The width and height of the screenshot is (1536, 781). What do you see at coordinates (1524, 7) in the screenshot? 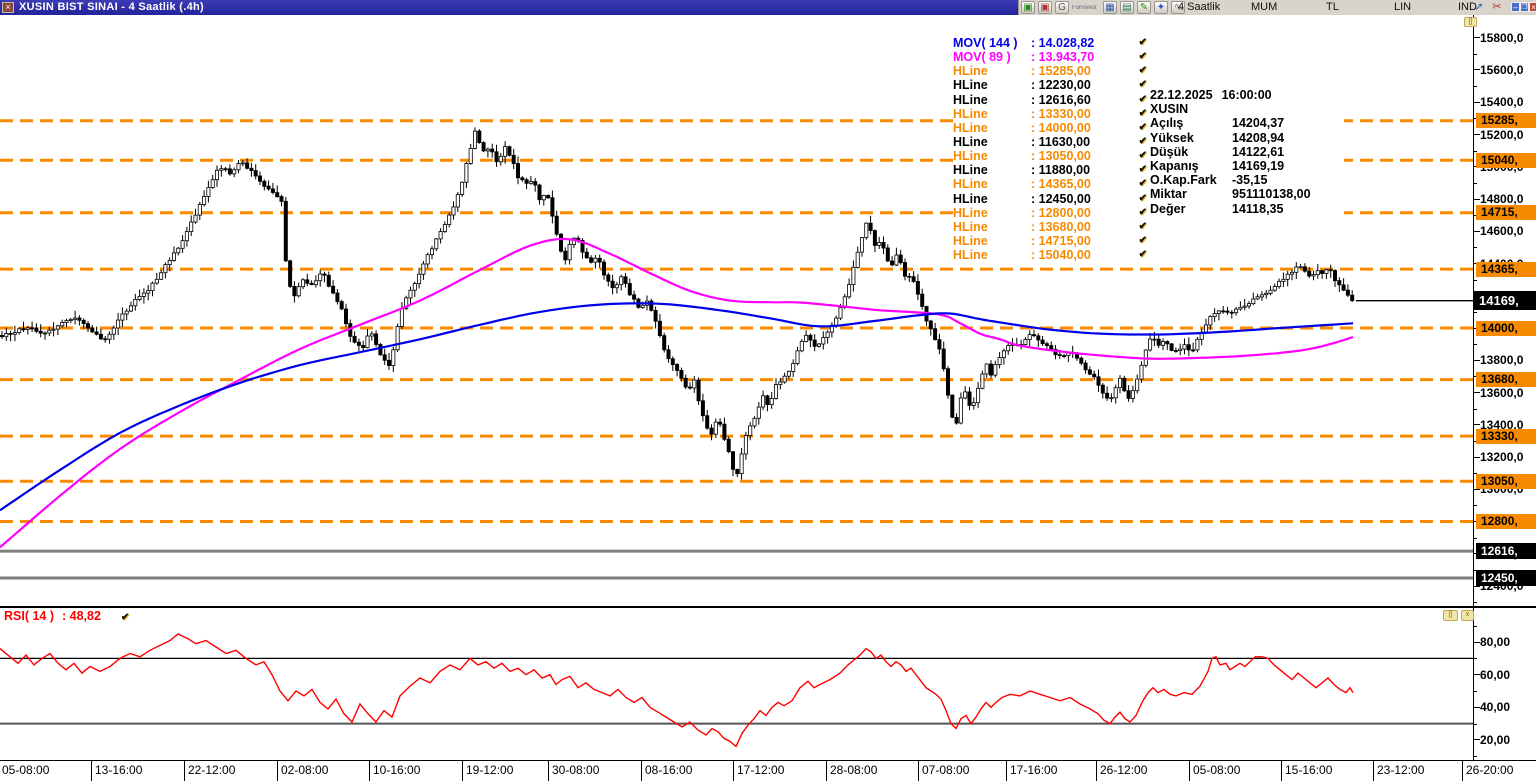
I see `restore-button: ❐` at bounding box center [1524, 7].